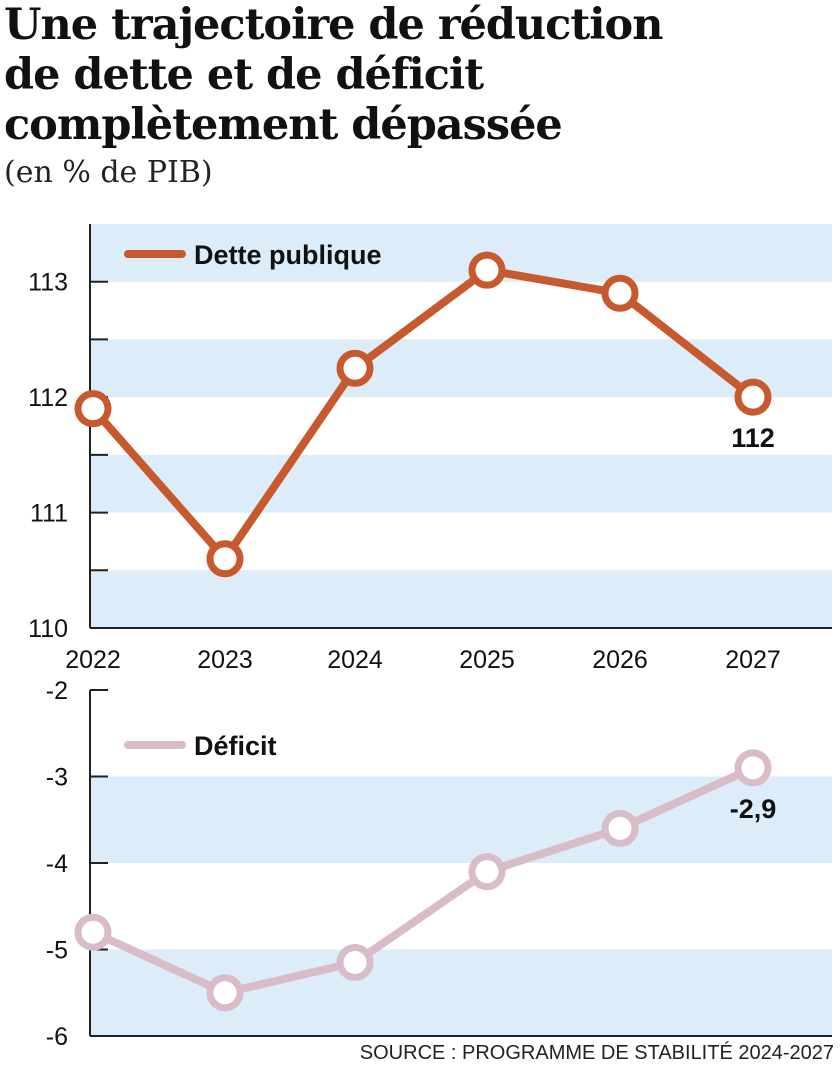 The image size is (840, 1072). I want to click on debt-data-label: 112, so click(753, 438).